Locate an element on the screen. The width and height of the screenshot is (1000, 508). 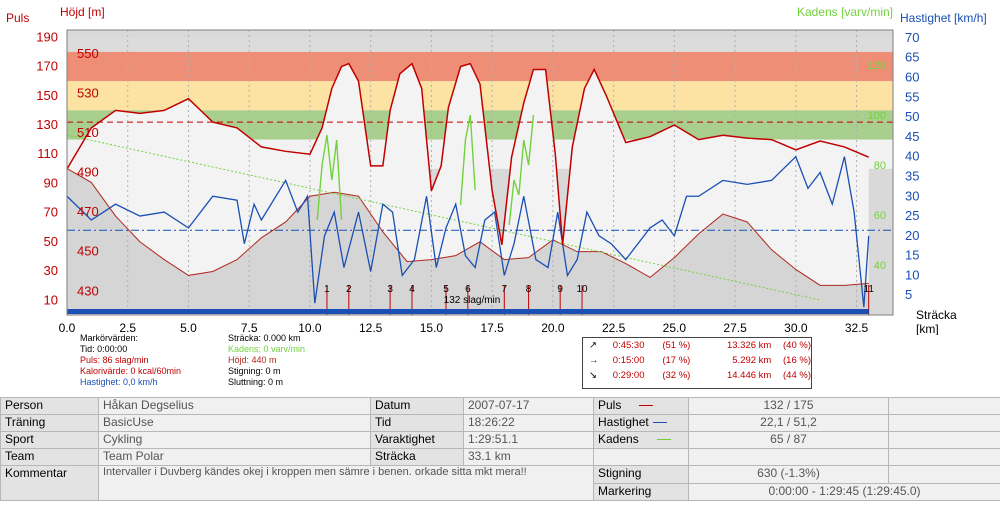
altitude-tick: 470 is located at coordinates (88, 211).